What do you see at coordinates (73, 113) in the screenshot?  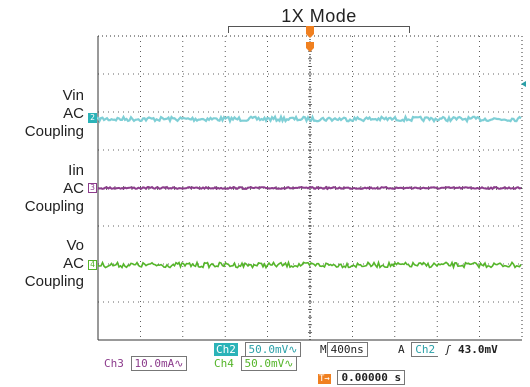 I see `ch2-coupling-ac: AC` at bounding box center [73, 113].